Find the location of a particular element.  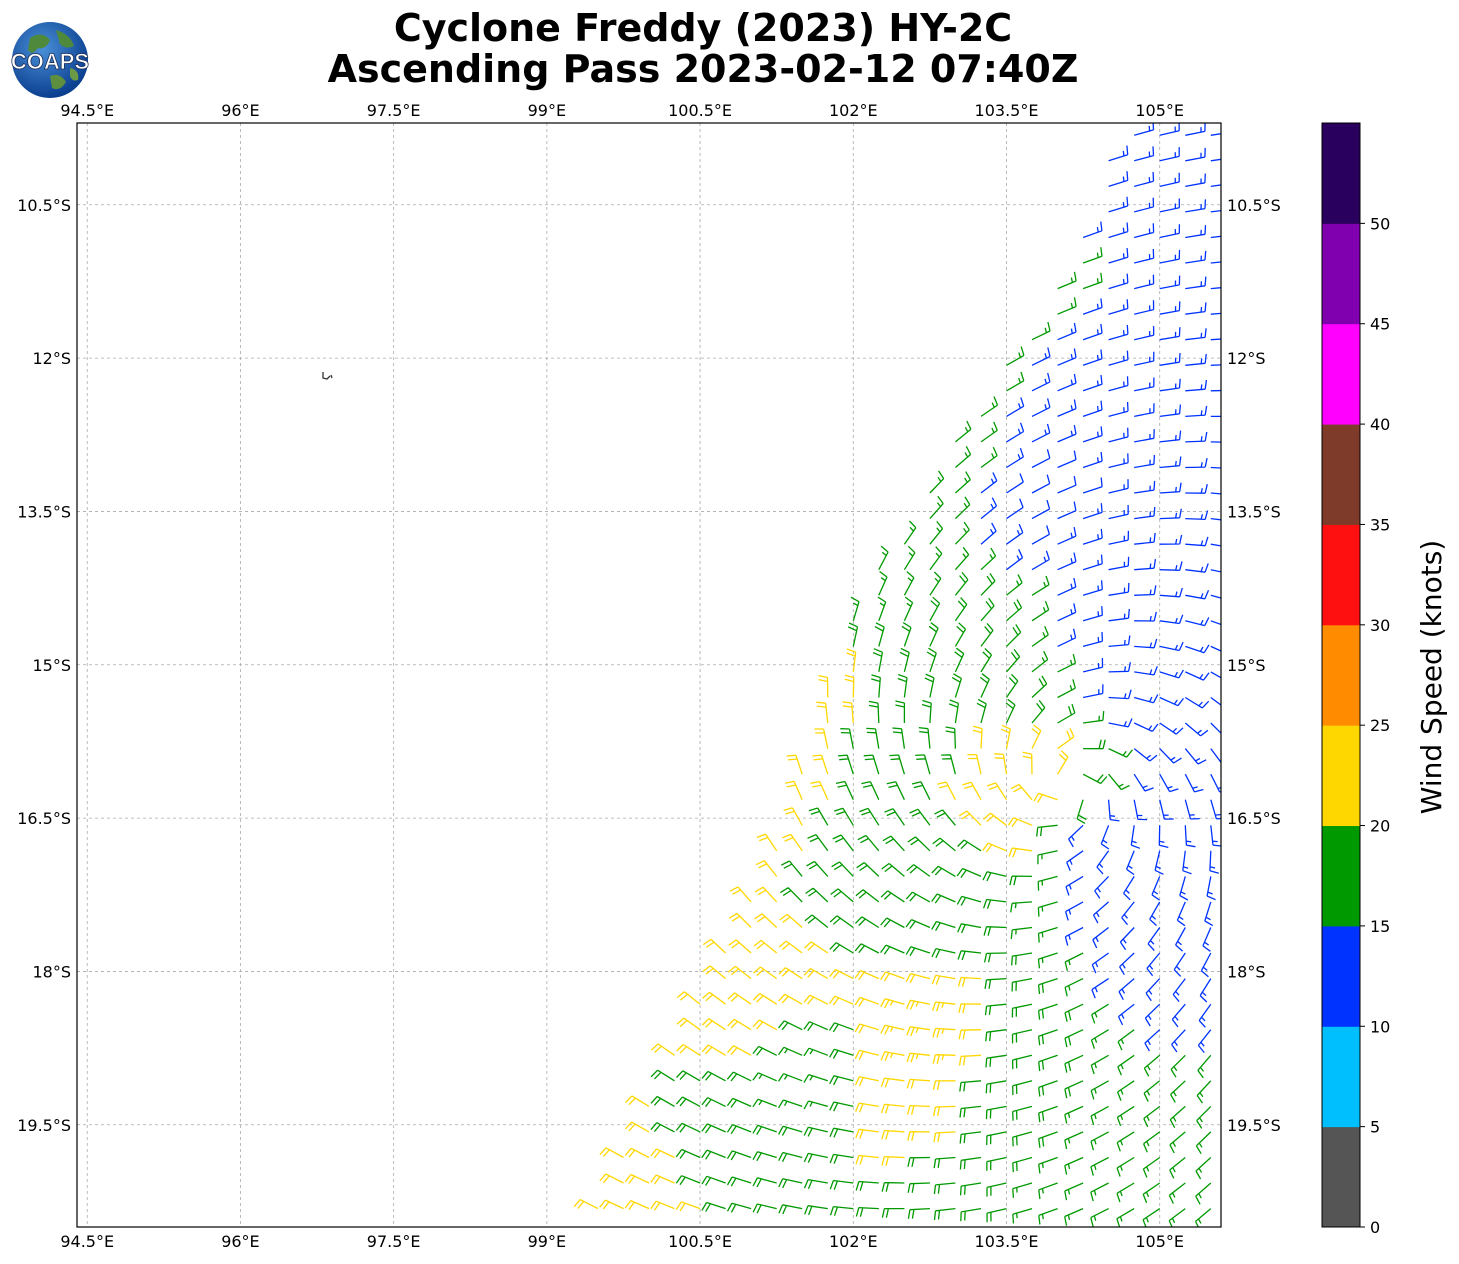

coaps-logo: COAPS is located at coordinates (50, 60).